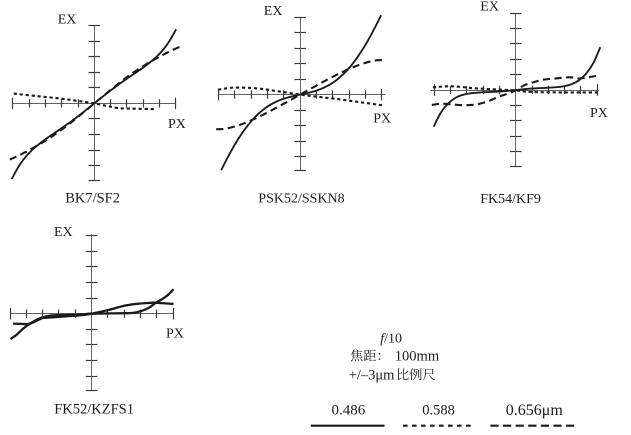 The width and height of the screenshot is (631, 435). What do you see at coordinates (372, 375) in the screenshot?
I see `svg-text: +/–3μm` at bounding box center [372, 375].